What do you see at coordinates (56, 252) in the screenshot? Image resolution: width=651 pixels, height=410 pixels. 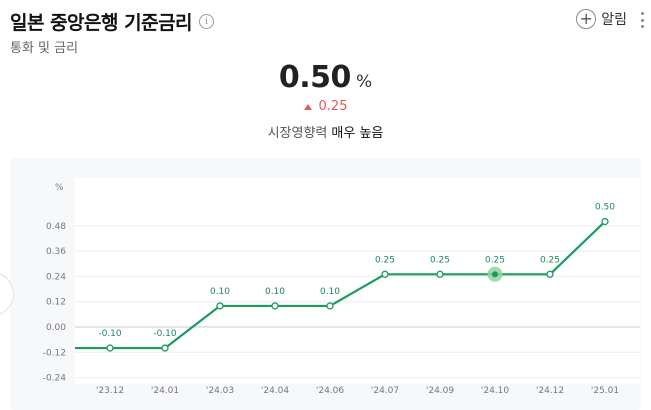 I see `y-tick-label: 0.36` at bounding box center [56, 252].